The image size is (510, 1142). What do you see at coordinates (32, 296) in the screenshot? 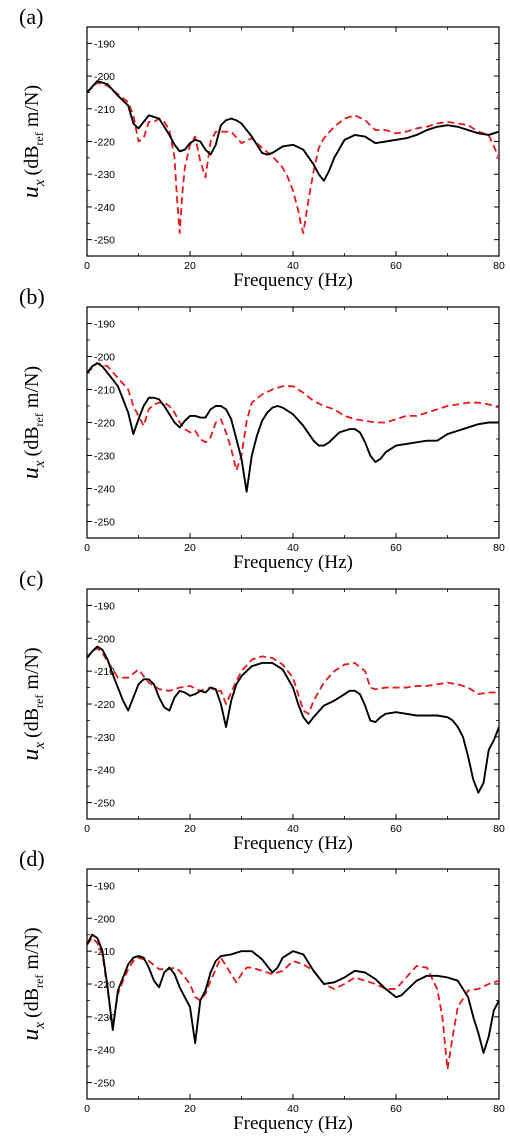
I see `panel-label: (b)` at bounding box center [32, 296].